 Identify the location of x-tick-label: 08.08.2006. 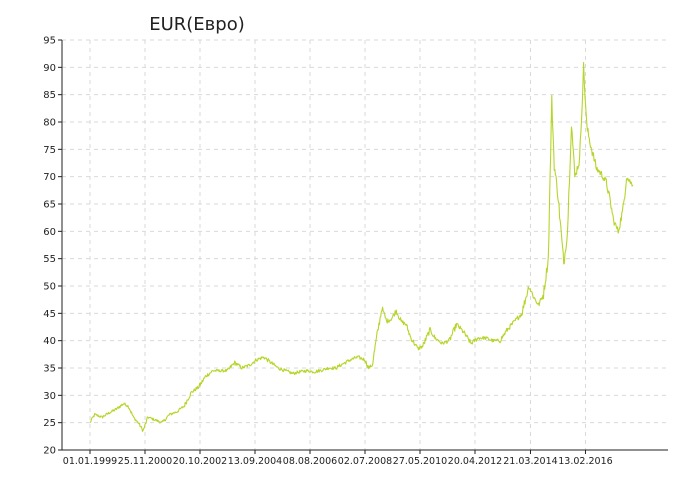
(310, 461).